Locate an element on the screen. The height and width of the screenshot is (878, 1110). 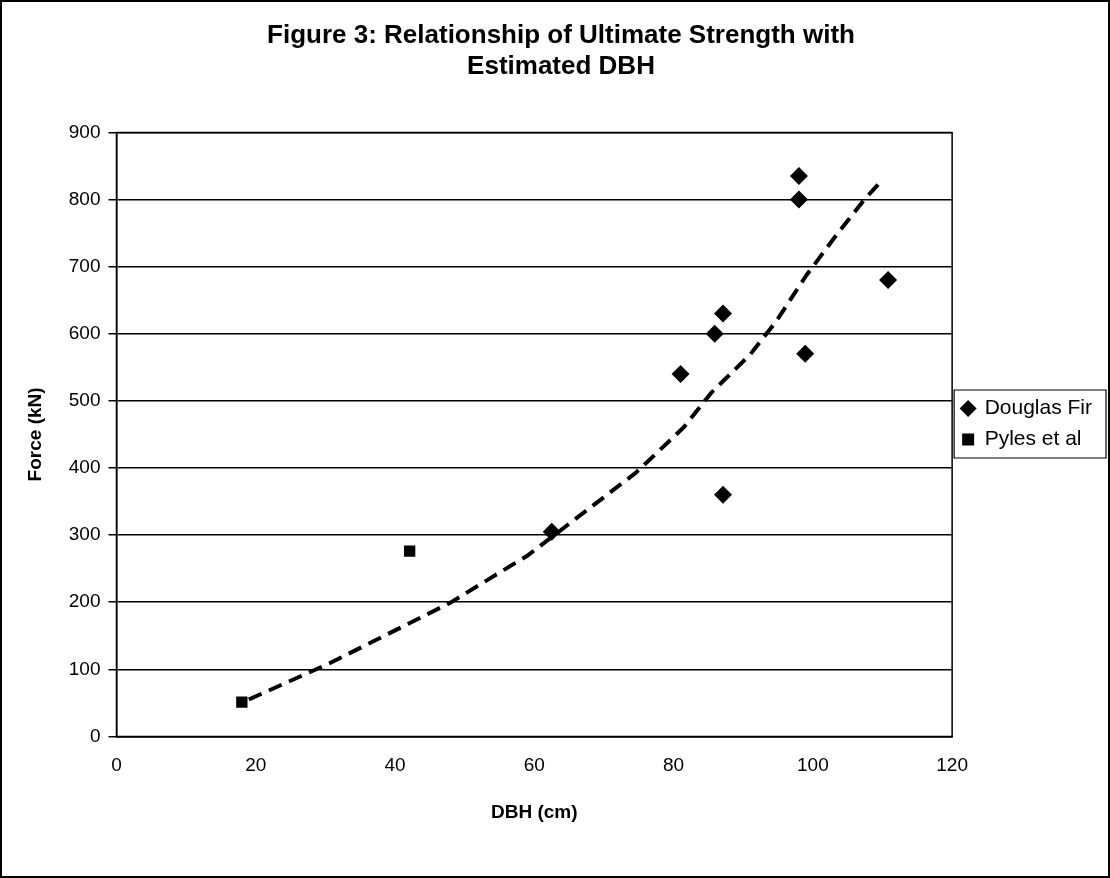
legend-label: Douglas Fir is located at coordinates (1038, 407).